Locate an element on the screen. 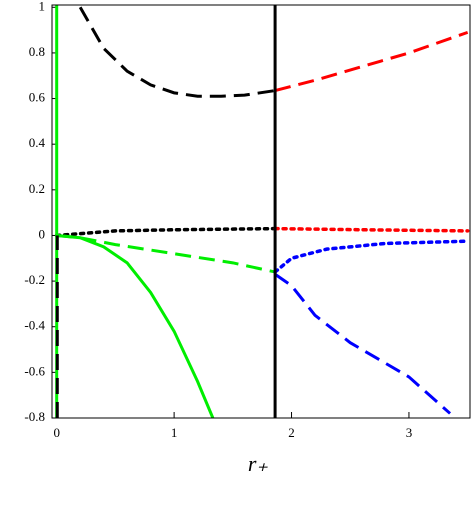 This screenshot has height=508, width=474. y-tick-label: 0.8 is located at coordinates (37, 51).